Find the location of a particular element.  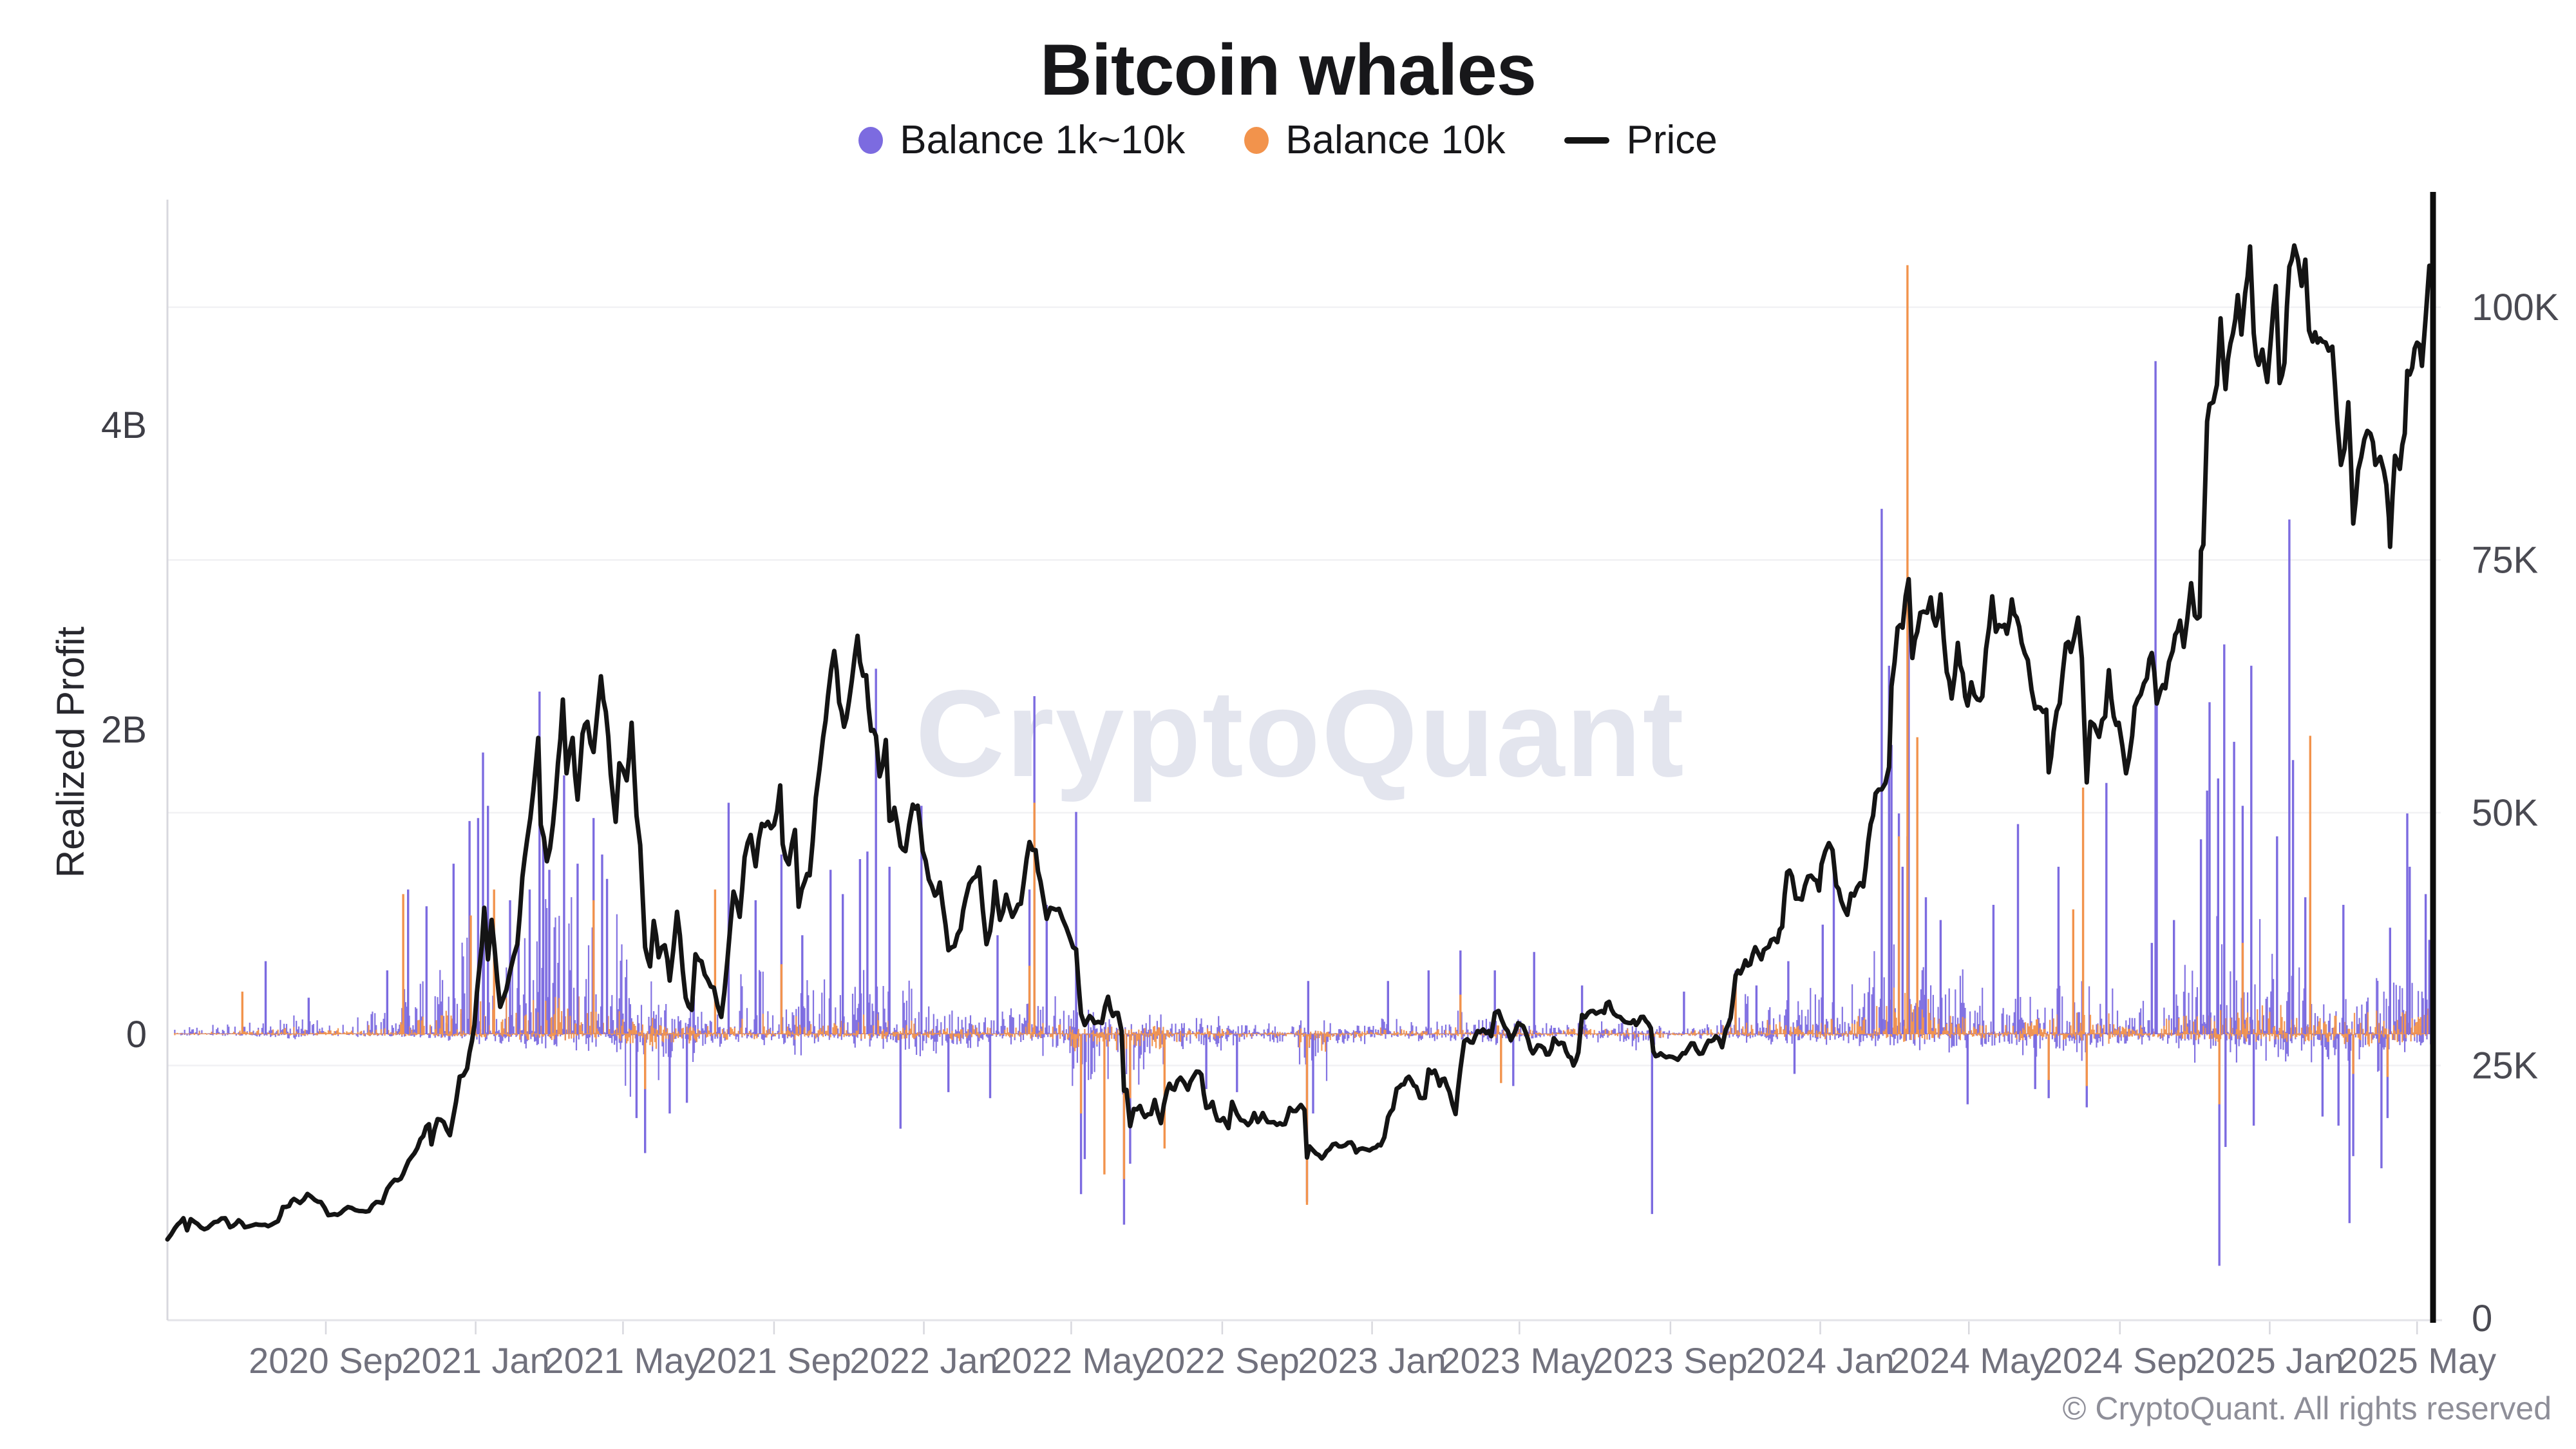

y-left-tick-label: 0 is located at coordinates (136, 1035).